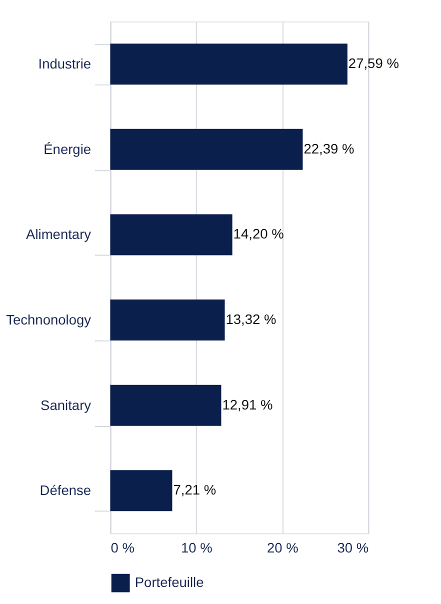 The width and height of the screenshot is (441, 604). Describe the element at coordinates (194, 490) in the screenshot. I see `data-label: 7,21 %` at that location.